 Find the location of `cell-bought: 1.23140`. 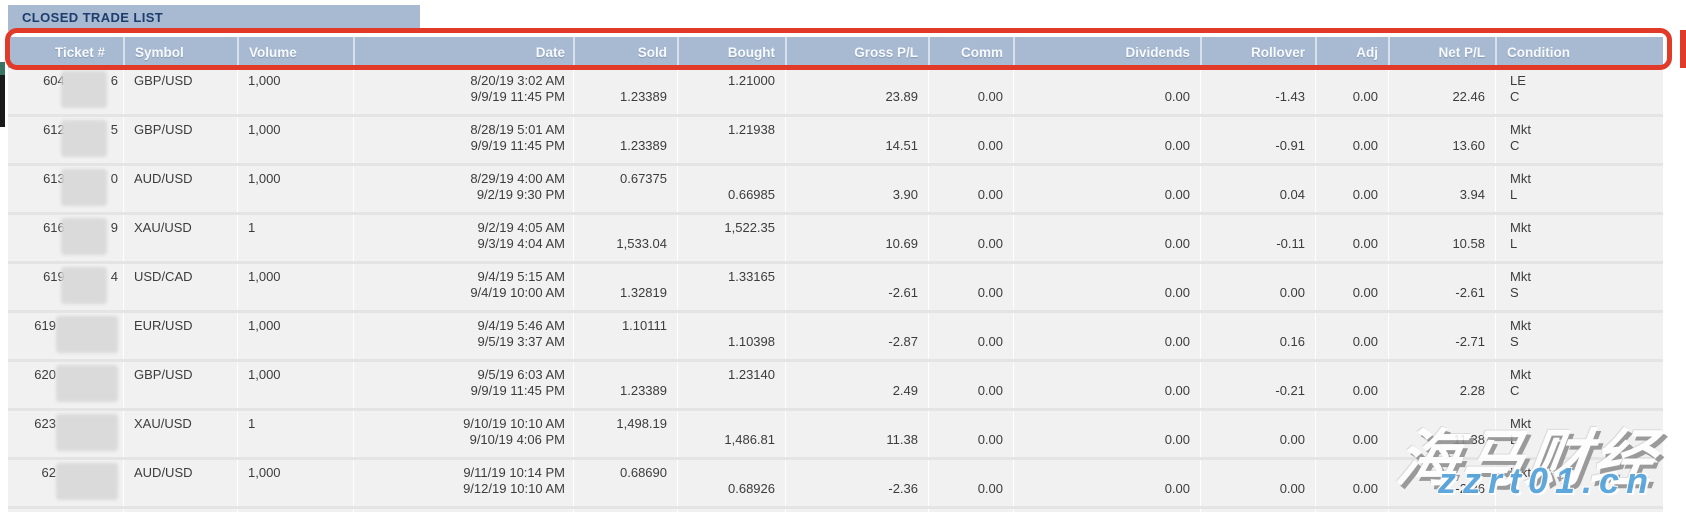

cell-bought: 1.23140 is located at coordinates (731, 385).